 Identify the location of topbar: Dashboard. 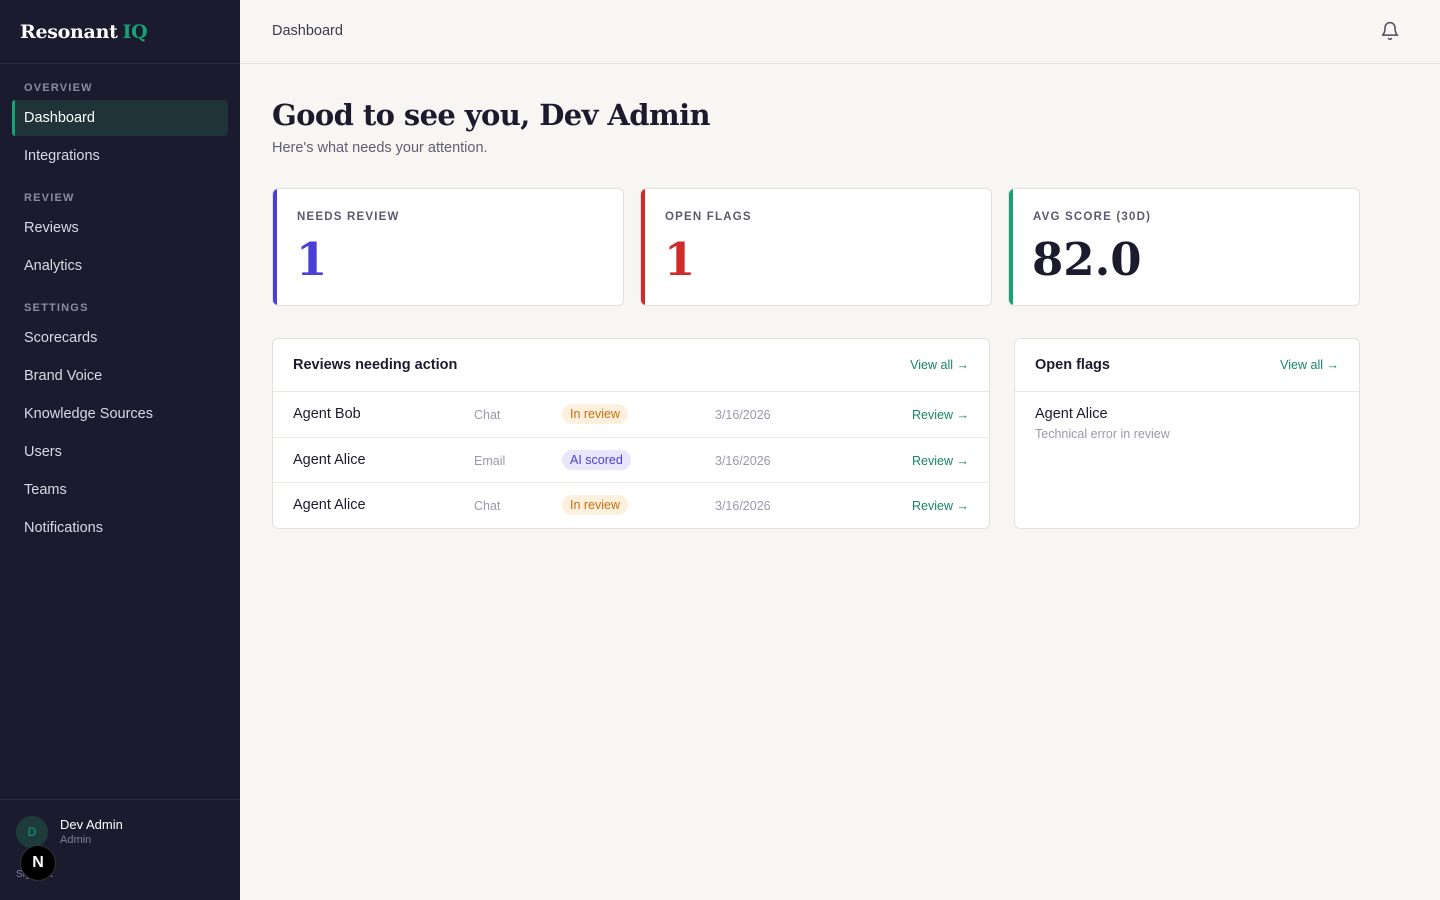
(840, 32).